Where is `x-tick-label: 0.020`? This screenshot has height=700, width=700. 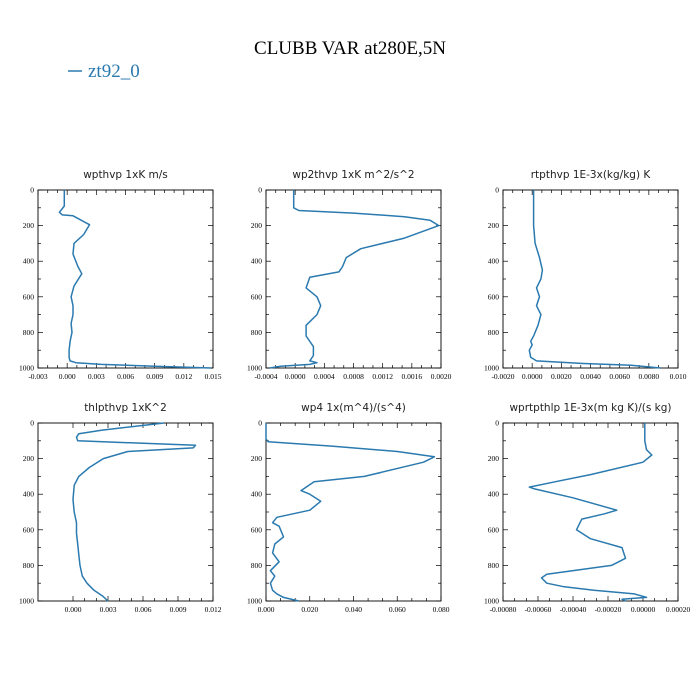 x-tick-label: 0.020 is located at coordinates (309, 609).